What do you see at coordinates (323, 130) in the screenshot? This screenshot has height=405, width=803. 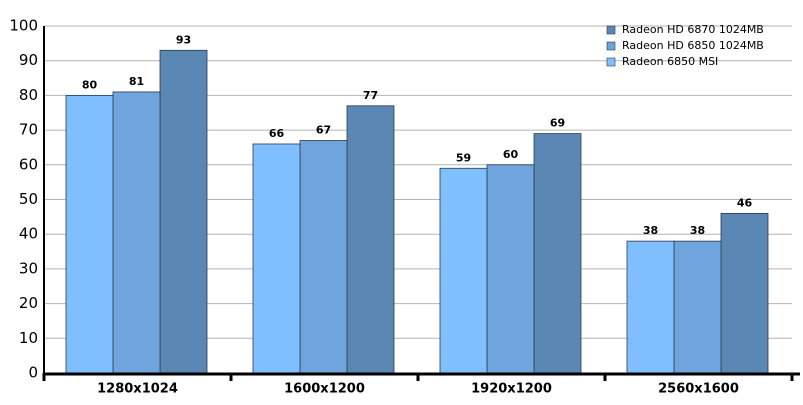 I see `value-label: 67` at bounding box center [323, 130].